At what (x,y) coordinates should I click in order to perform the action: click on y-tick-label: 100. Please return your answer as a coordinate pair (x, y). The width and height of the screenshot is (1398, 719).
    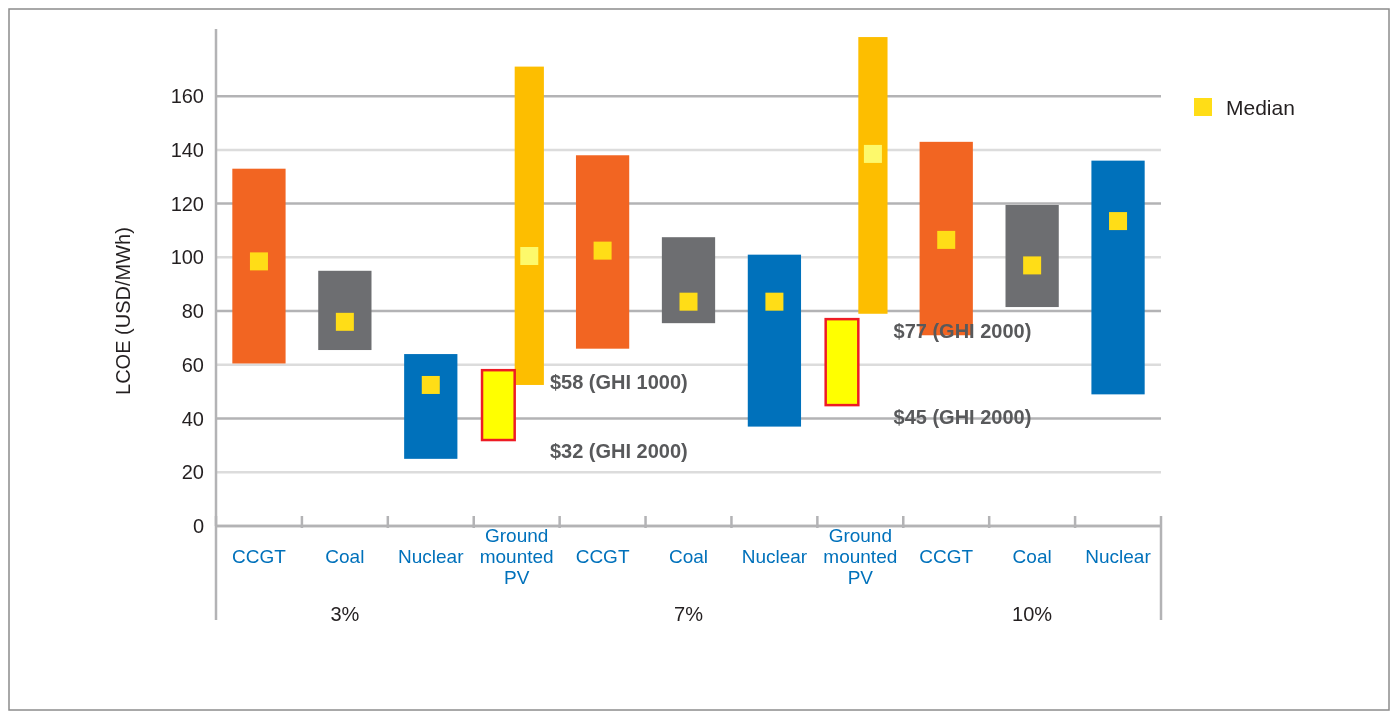
    Looking at the image, I should click on (187, 257).